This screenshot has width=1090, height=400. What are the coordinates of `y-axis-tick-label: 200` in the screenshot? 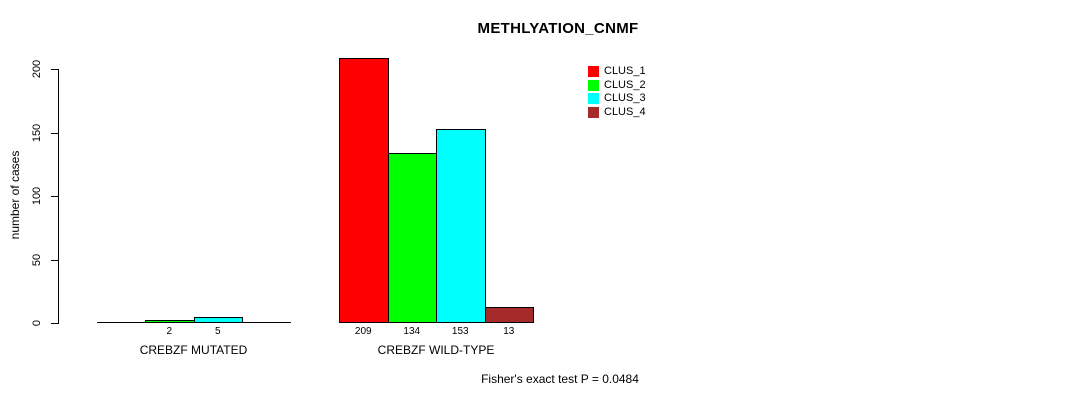 It's located at (37, 69).